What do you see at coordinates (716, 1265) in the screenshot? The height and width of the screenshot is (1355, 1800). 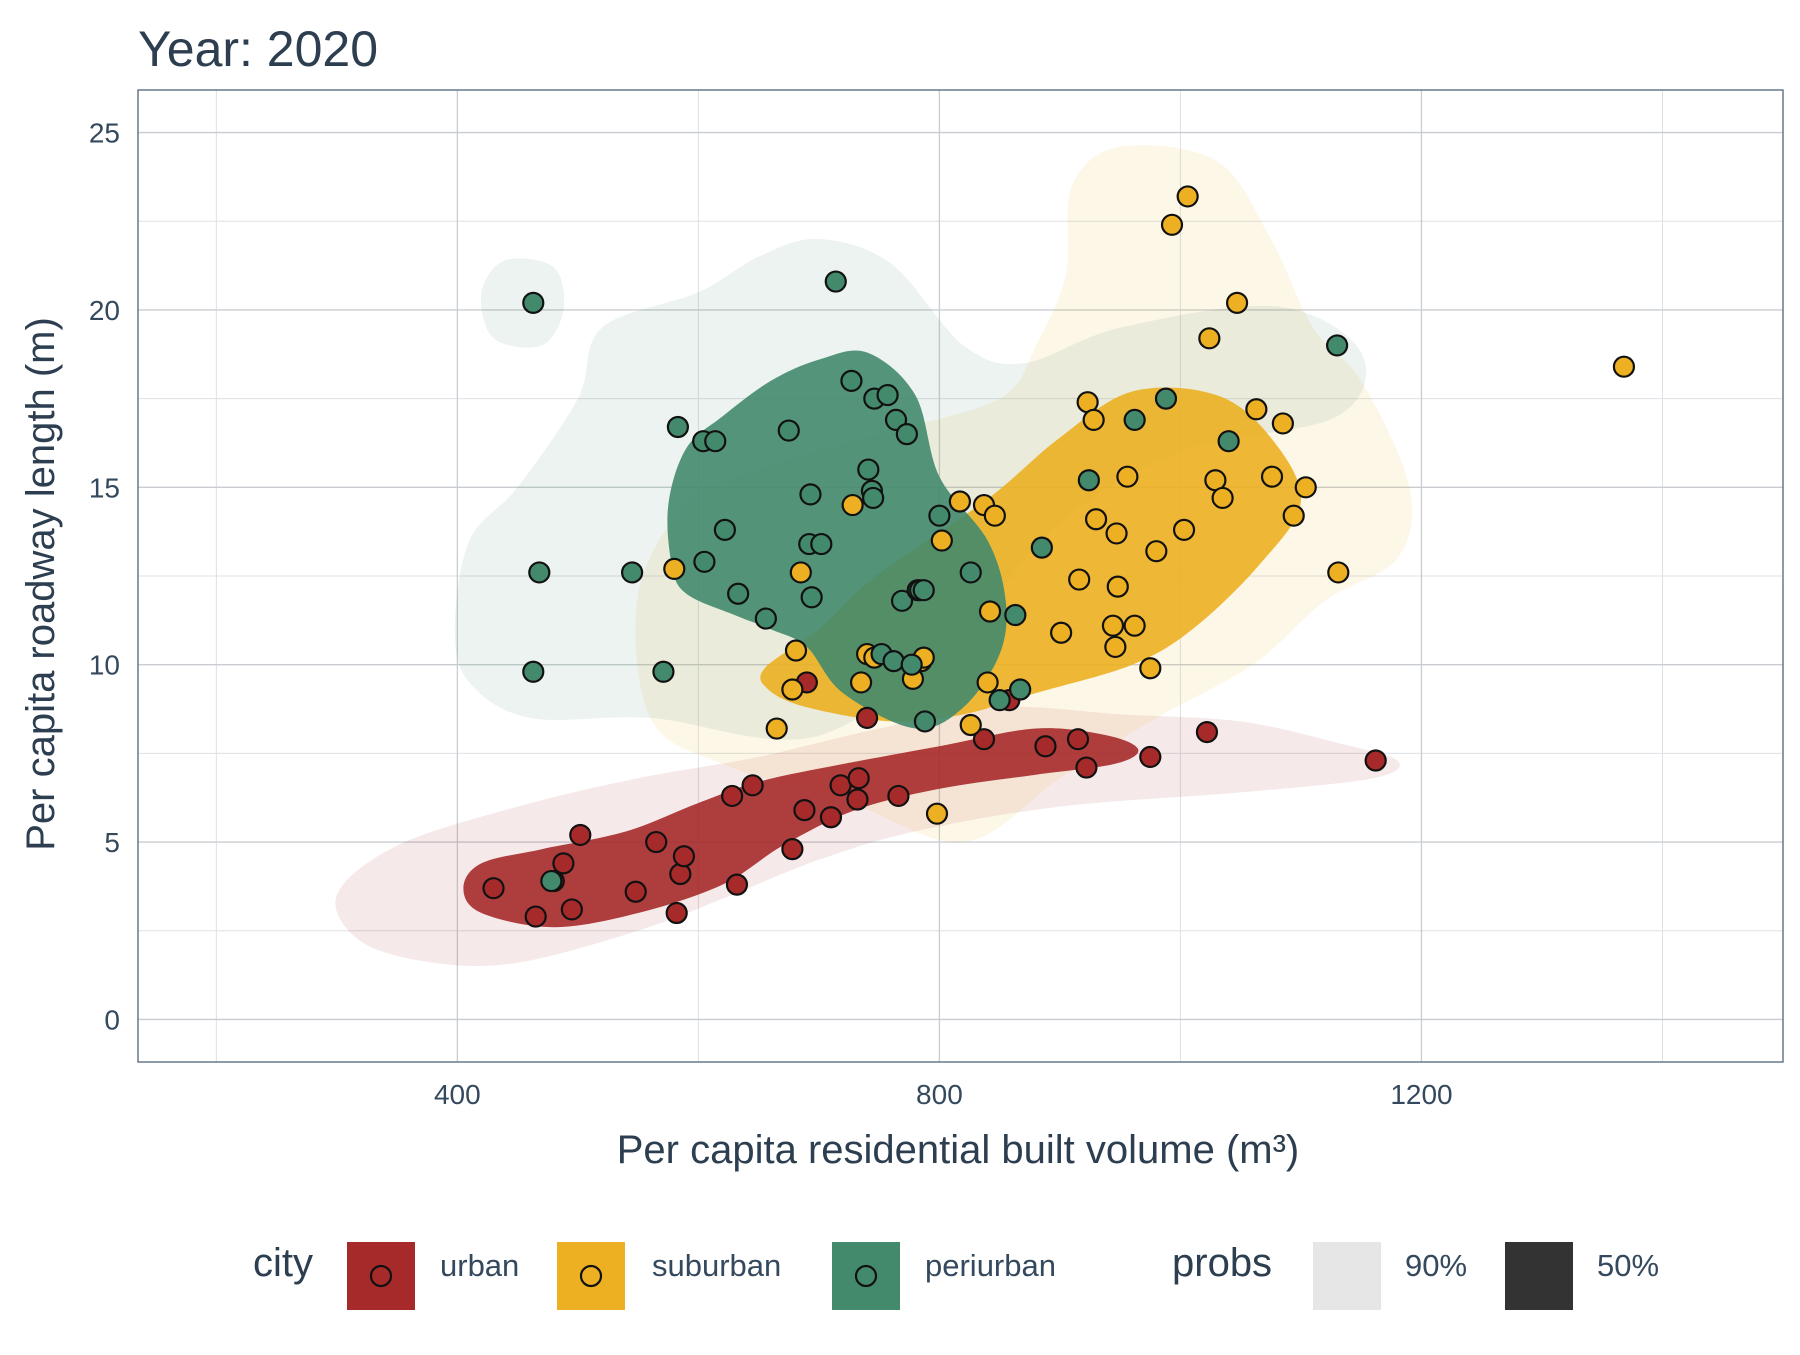 I see `legend-label-suburban: suburban` at bounding box center [716, 1265].